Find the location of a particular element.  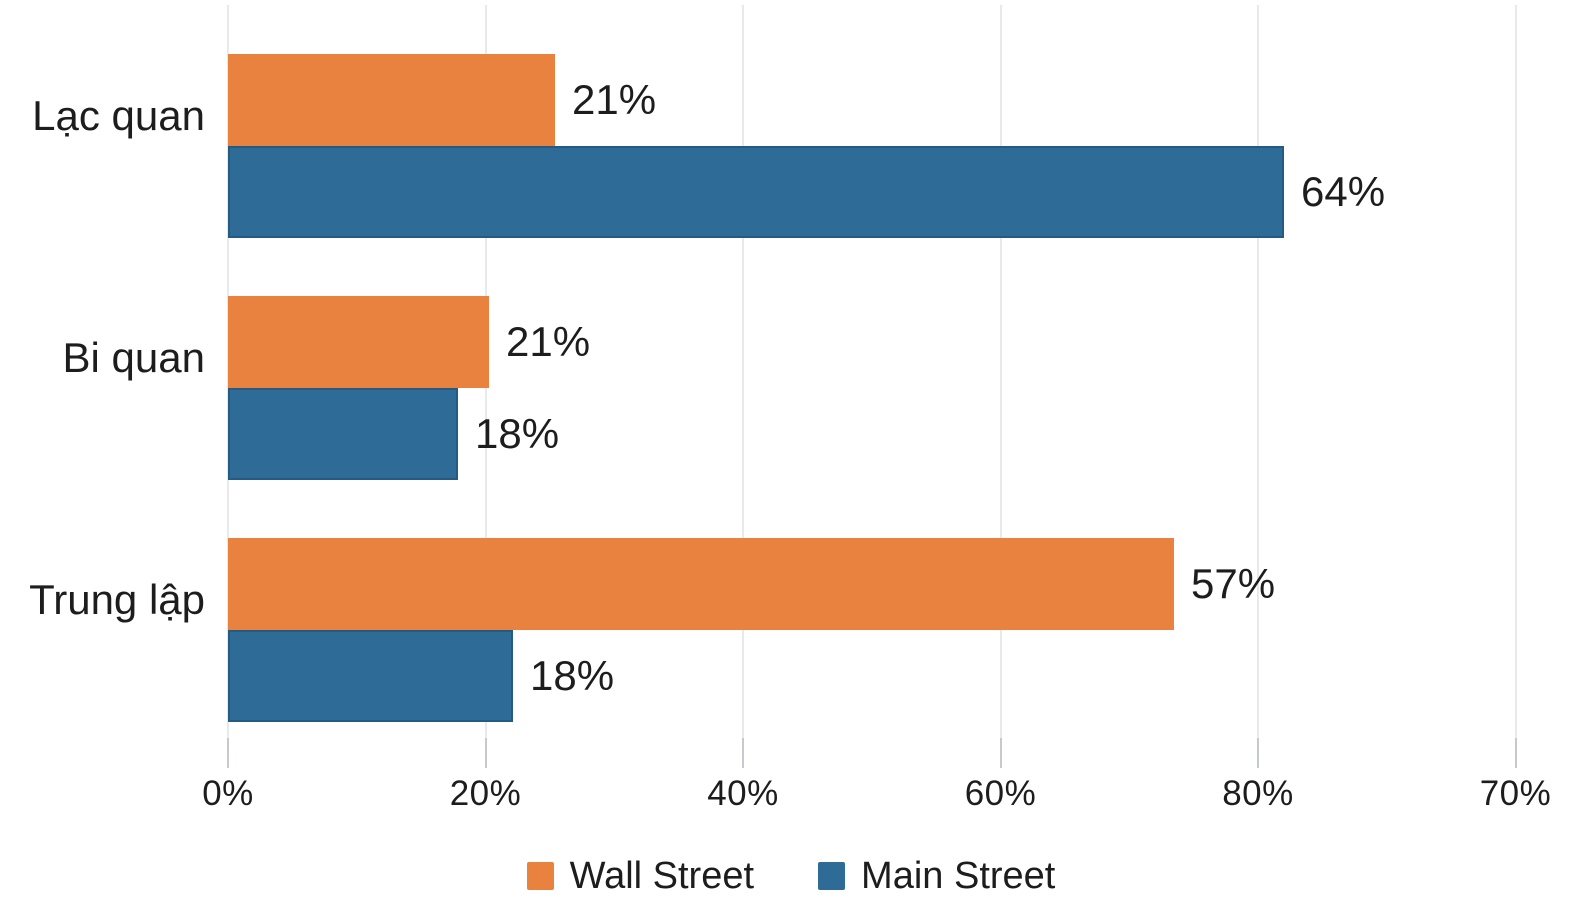

x-axis-tick-label: 0% is located at coordinates (228, 793).